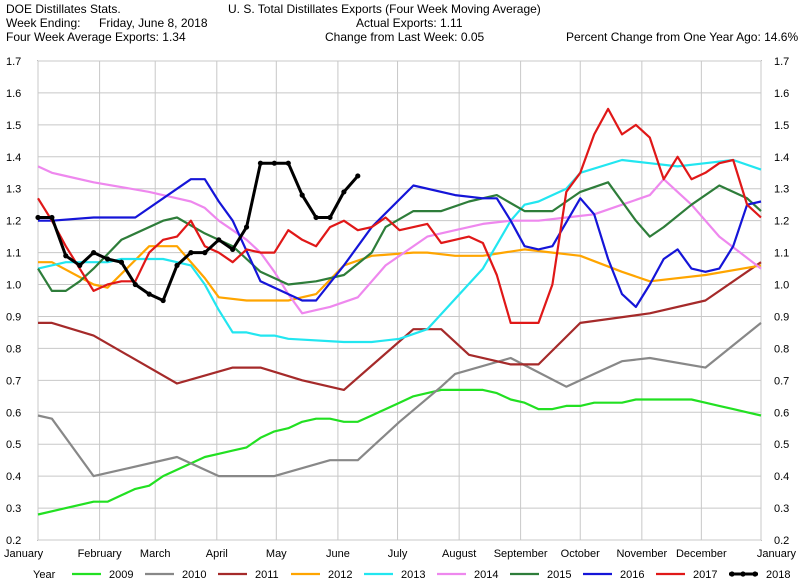 The image size is (800, 582). What do you see at coordinates (13, 349) in the screenshot?
I see `y-tick-label-left: 0.8` at bounding box center [13, 349].